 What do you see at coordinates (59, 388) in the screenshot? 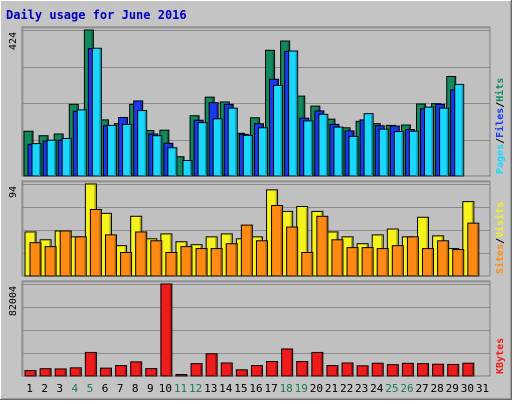
I see `x-tick-label-3: 3` at bounding box center [59, 388].